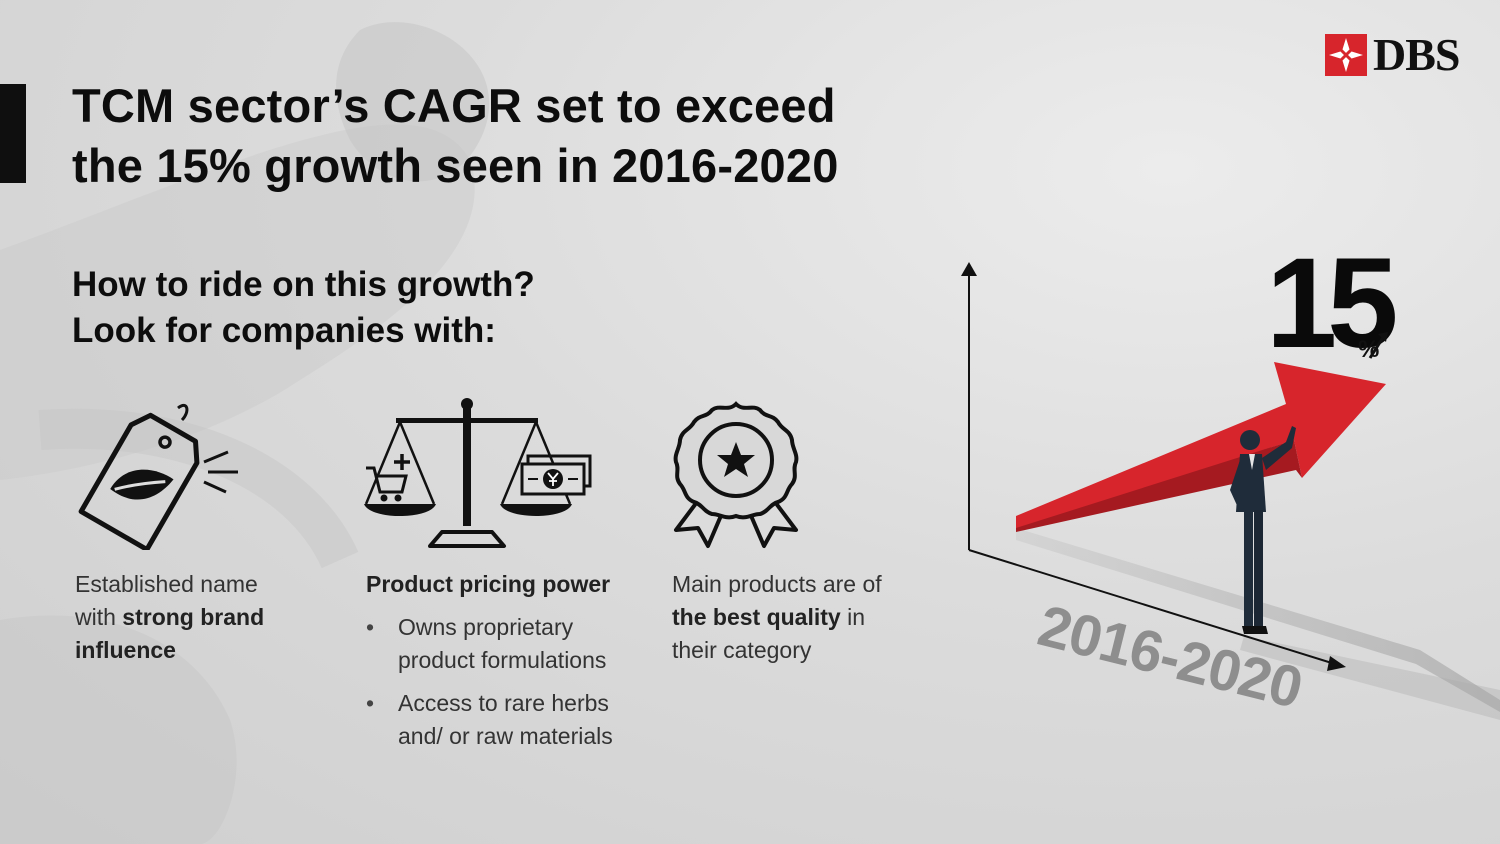 This screenshot has height=844, width=1500. Describe the element at coordinates (777, 584) in the screenshot. I see `quality-text: Main products are of` at that location.